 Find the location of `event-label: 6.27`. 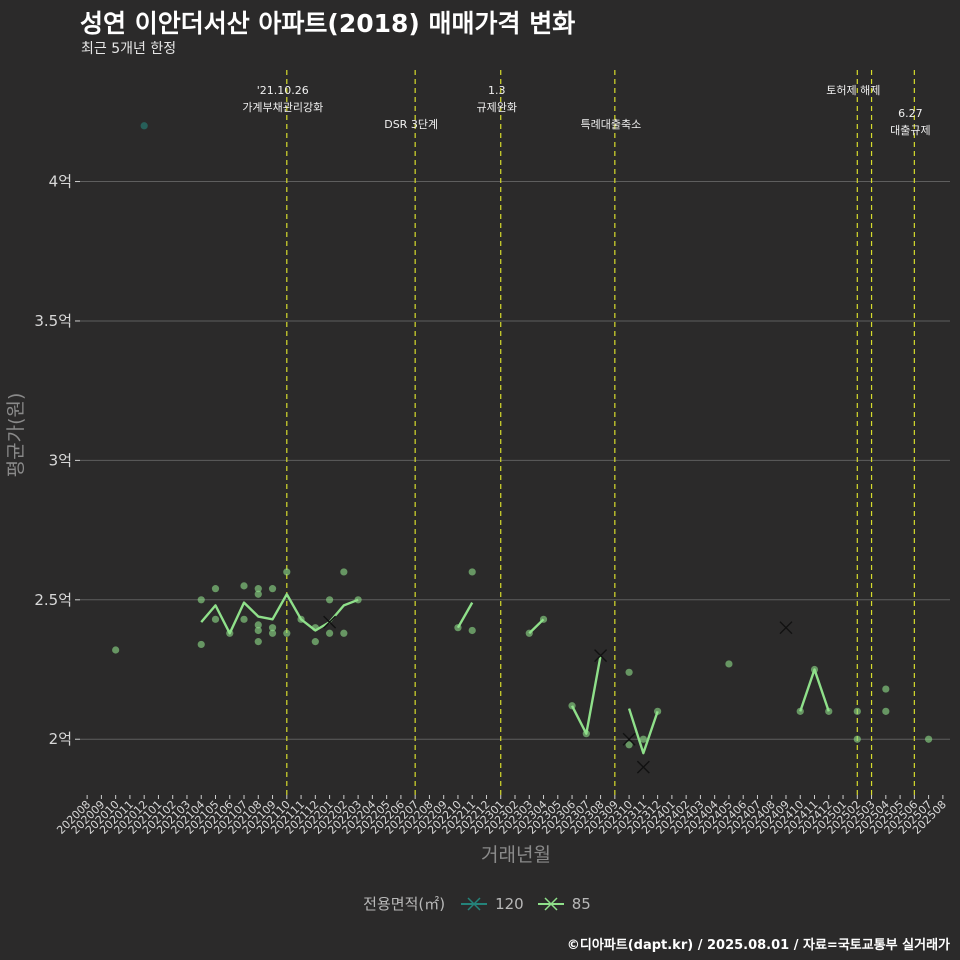

event-label: 6.27 is located at coordinates (910, 113).